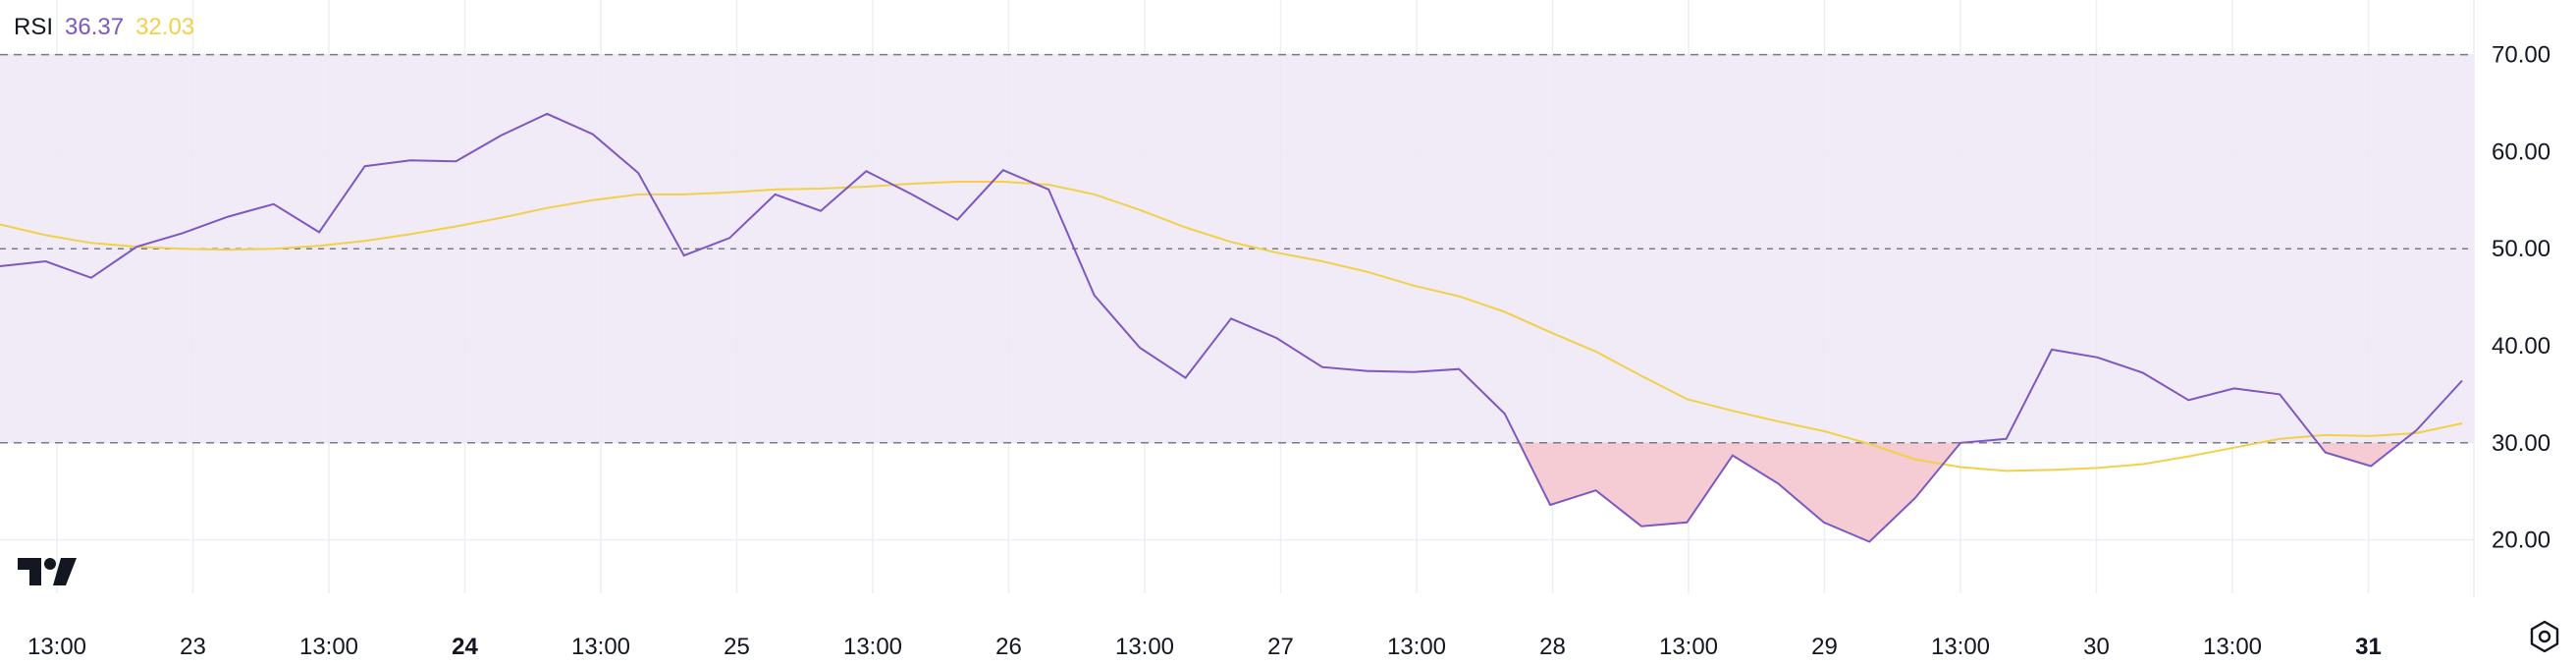  What do you see at coordinates (1960, 492) in the screenshot?
I see `oversold-fill-area` at bounding box center [1960, 492].